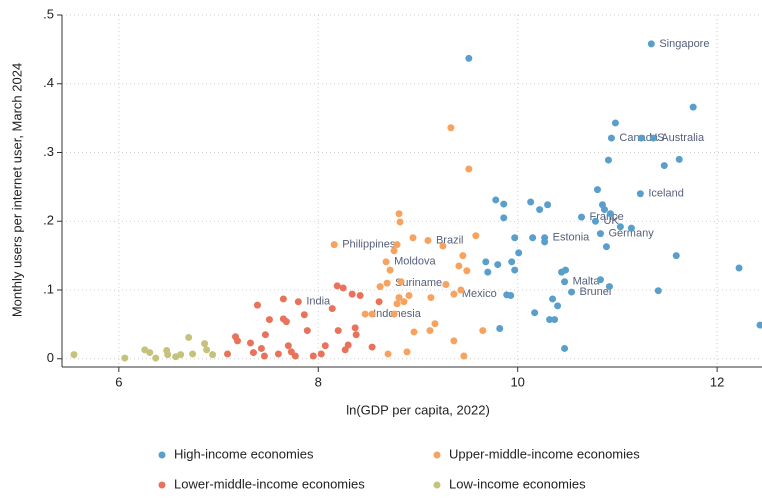 This screenshot has height=498, width=762. I want to click on legend-label: Lower-middle-income economies, so click(269, 483).